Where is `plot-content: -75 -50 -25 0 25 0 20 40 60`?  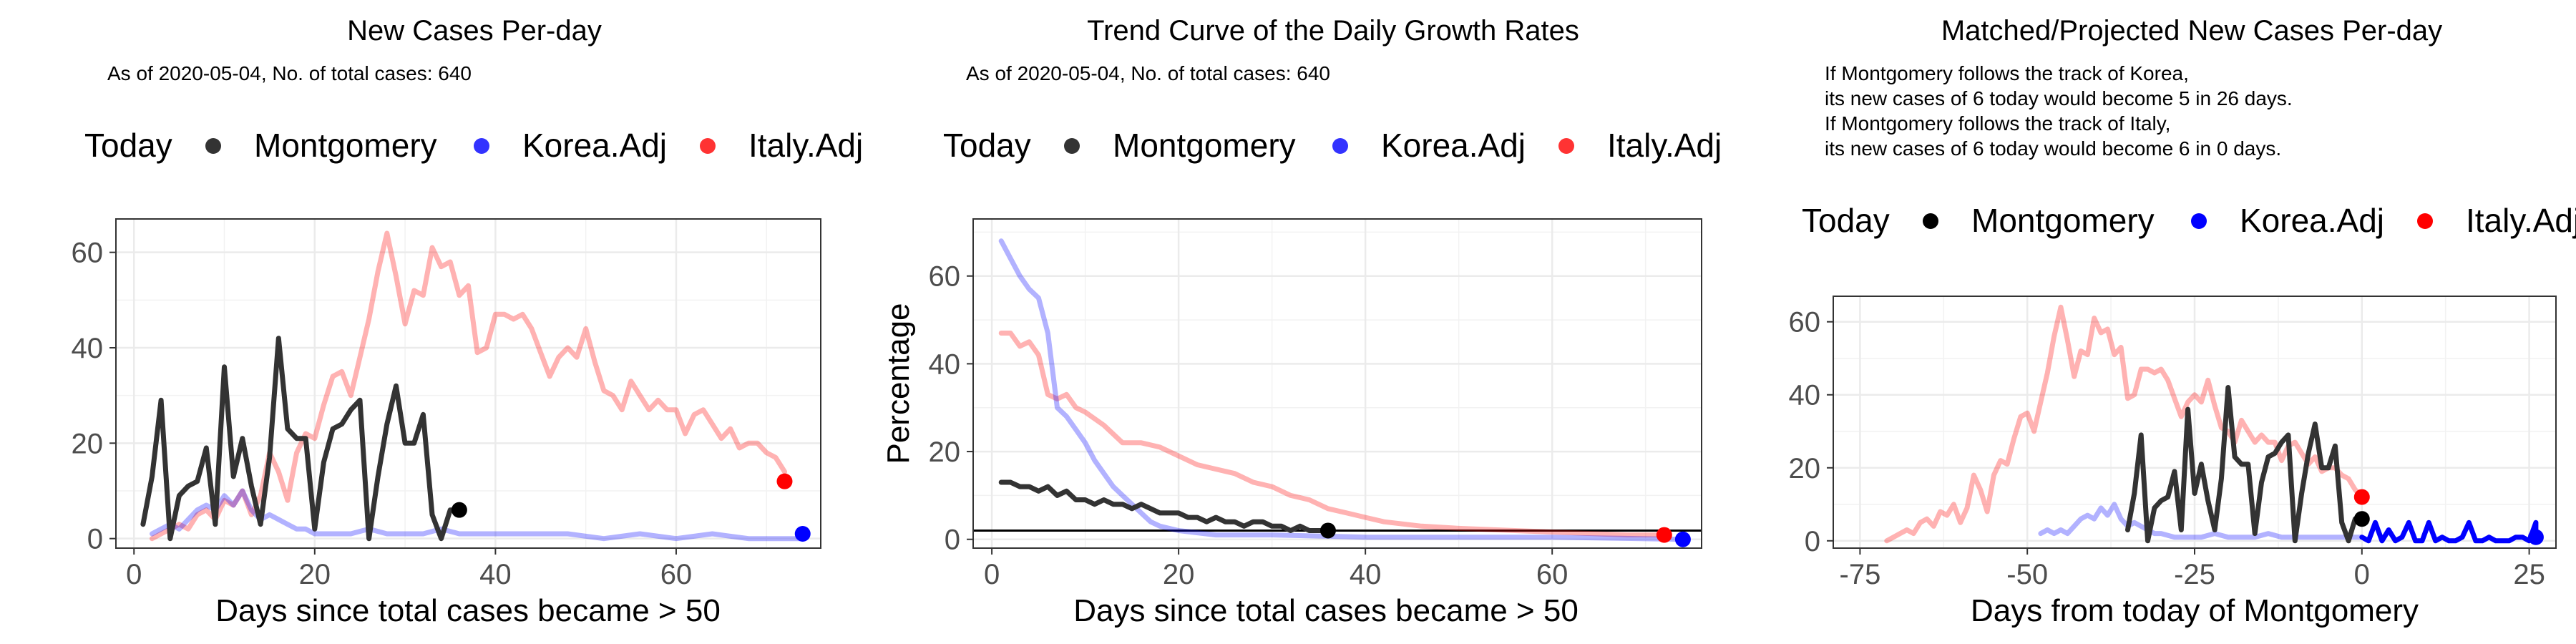 plot-content: -75 -50 -25 0 25 0 20 40 60 is located at coordinates (2173, 443).